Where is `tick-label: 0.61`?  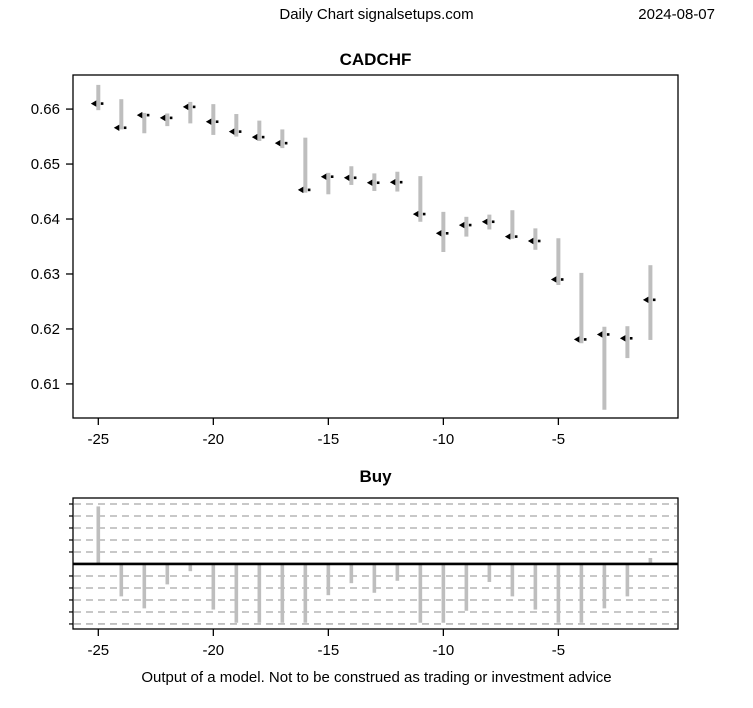 tick-label: 0.61 is located at coordinates (45, 384).